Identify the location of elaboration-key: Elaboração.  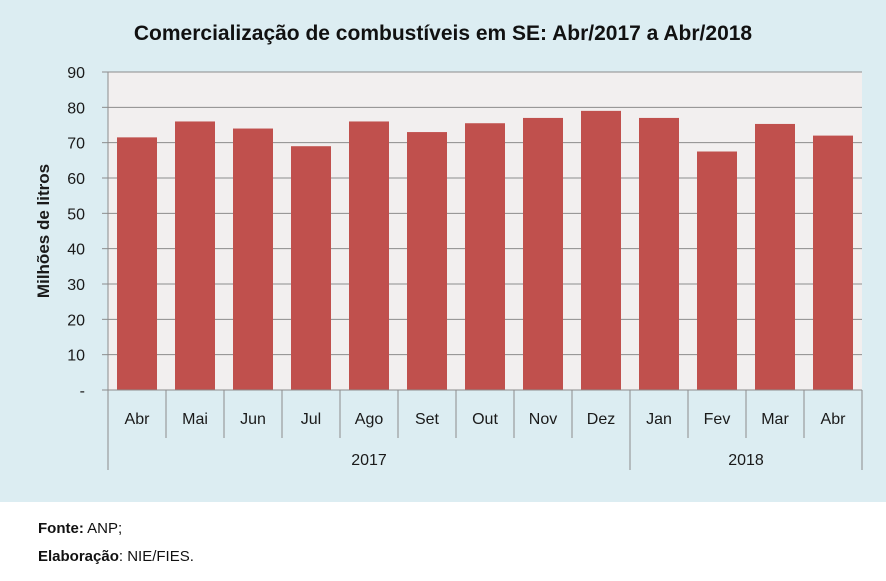
(78, 556).